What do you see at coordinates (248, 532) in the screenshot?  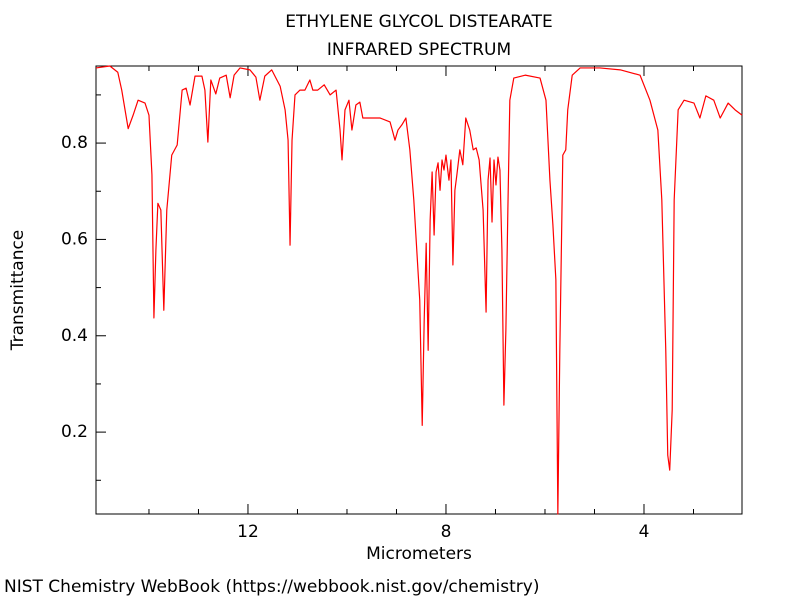 I see `x-tick-label: 12` at bounding box center [248, 532].